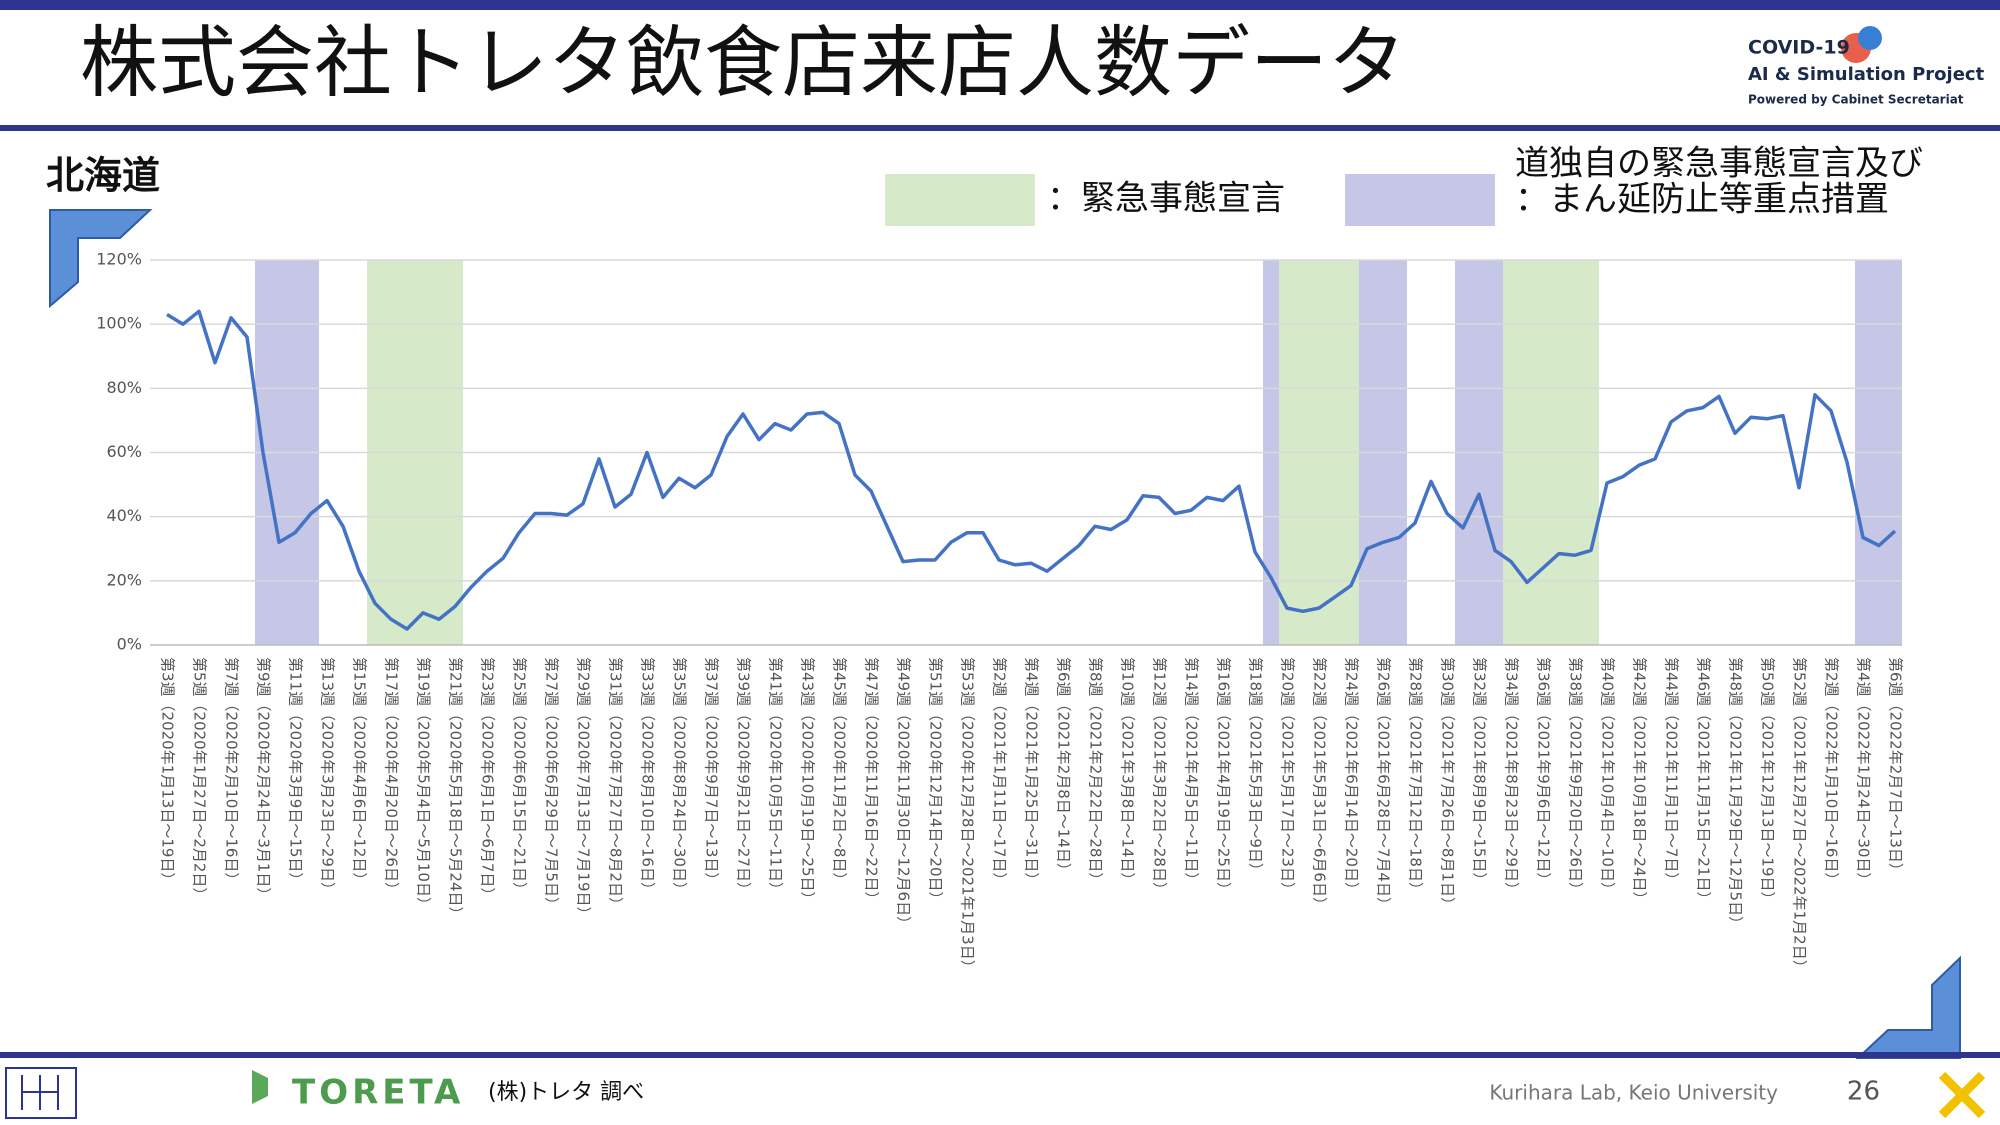 The image size is (2000, 1125). I want to click on x-tick-label: 第53週（2020年12月28日～2021年1月3日）, so click(968, 816).